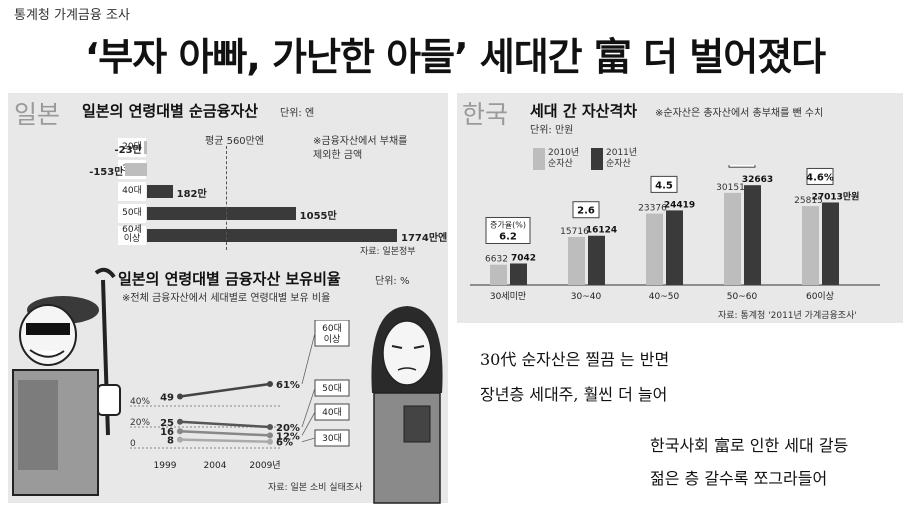  Describe the element at coordinates (552, 130) in the screenshot. I see `korea-unit: 단위: 만원` at that location.